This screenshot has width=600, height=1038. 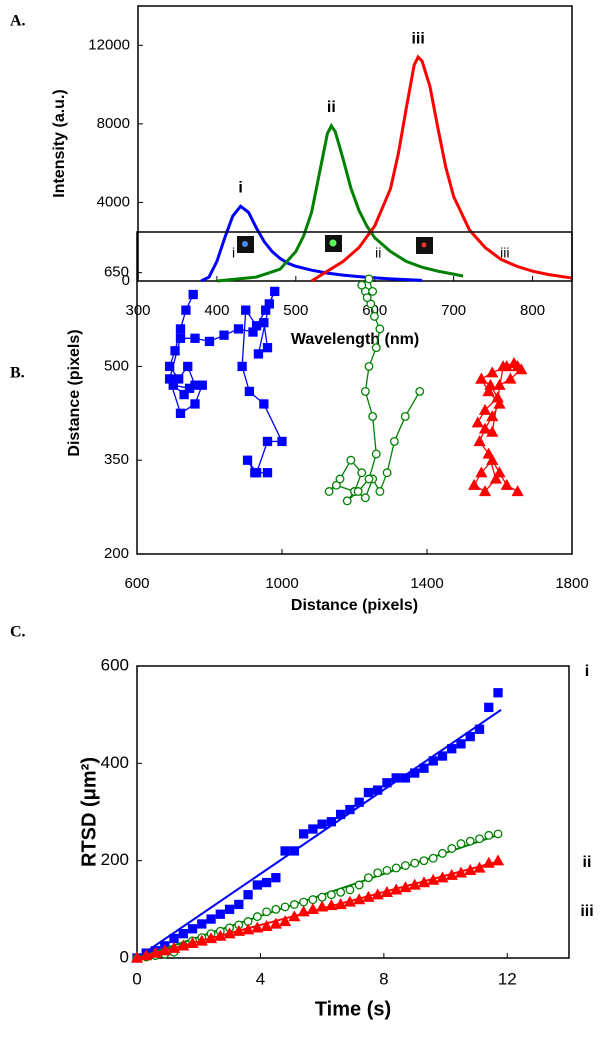 I want to click on y-axis-label: Intensity (a.u.), so click(x=59, y=143).